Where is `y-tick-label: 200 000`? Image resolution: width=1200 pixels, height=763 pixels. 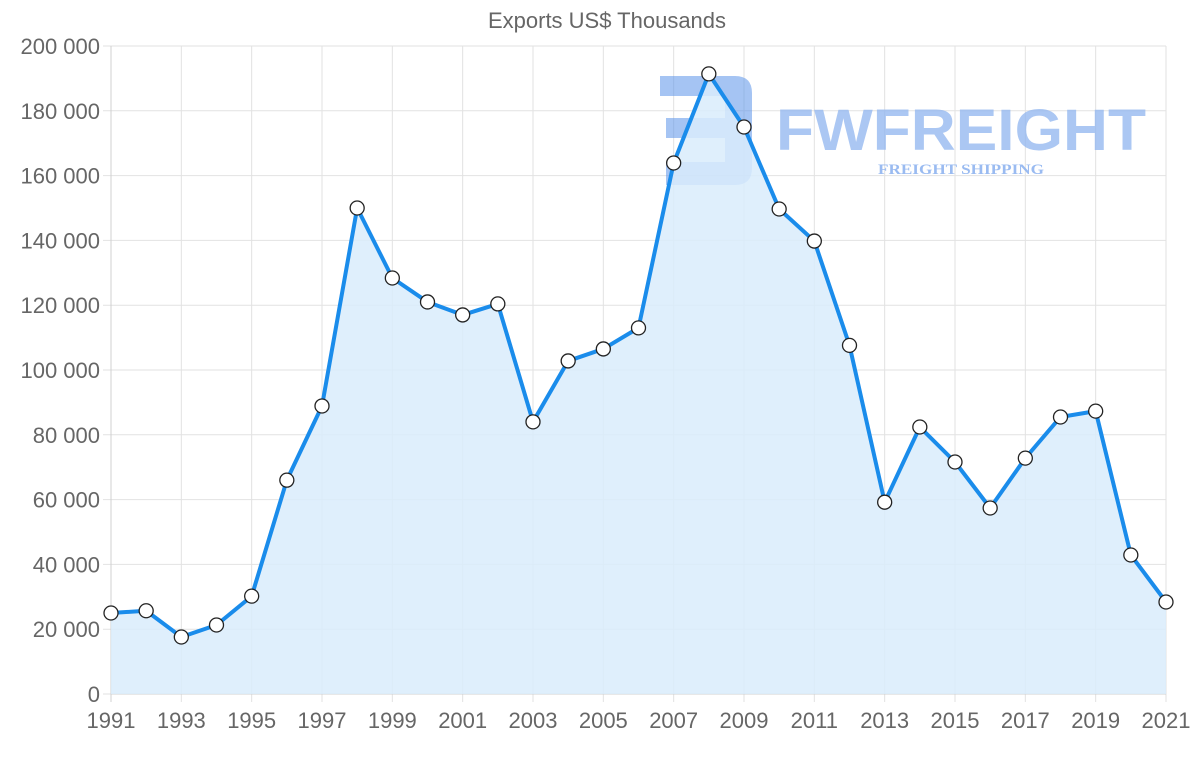
y-tick-label: 200 000 is located at coordinates (60, 46).